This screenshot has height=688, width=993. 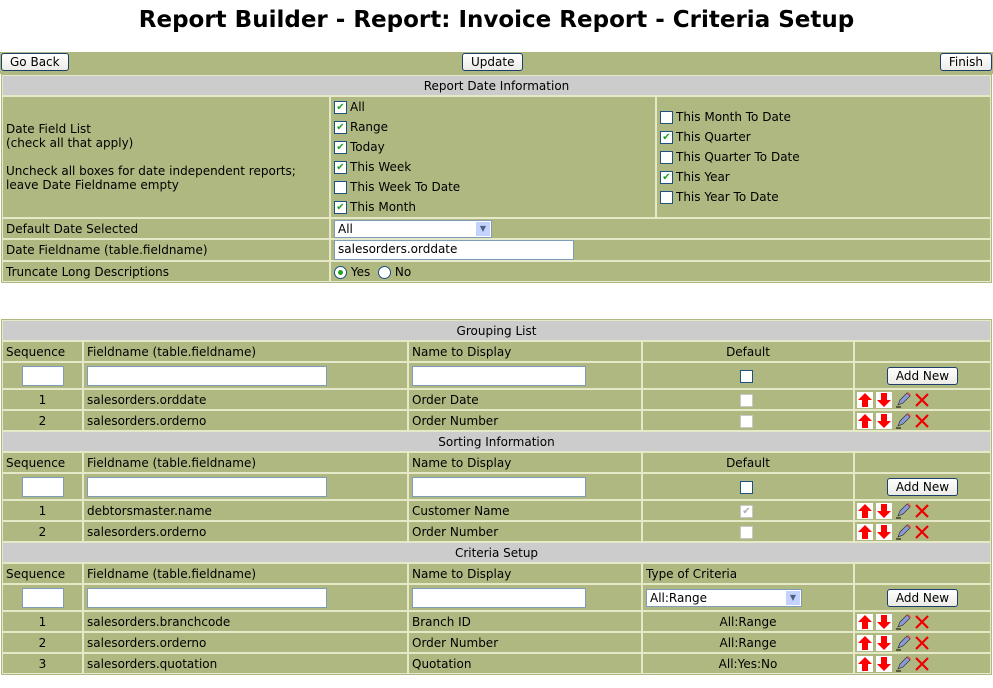 I want to click on fieldname: debtorsmaster.name, so click(x=149, y=510).